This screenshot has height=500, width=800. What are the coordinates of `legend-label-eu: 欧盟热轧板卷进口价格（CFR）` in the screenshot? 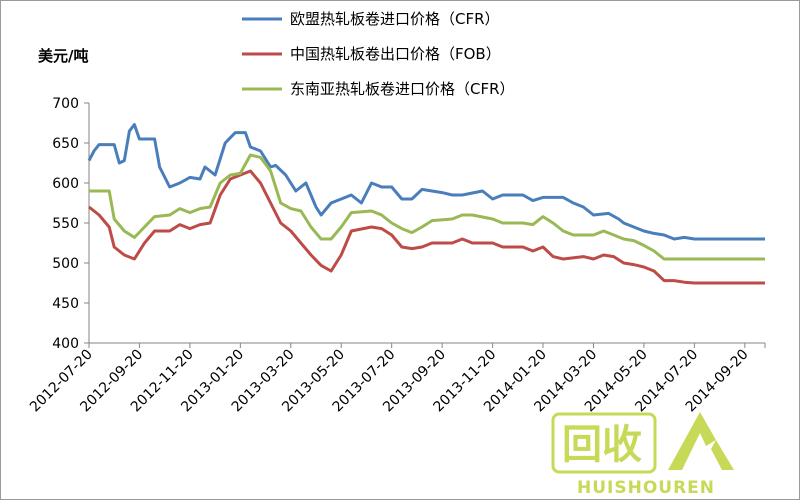 It's located at (395, 19).